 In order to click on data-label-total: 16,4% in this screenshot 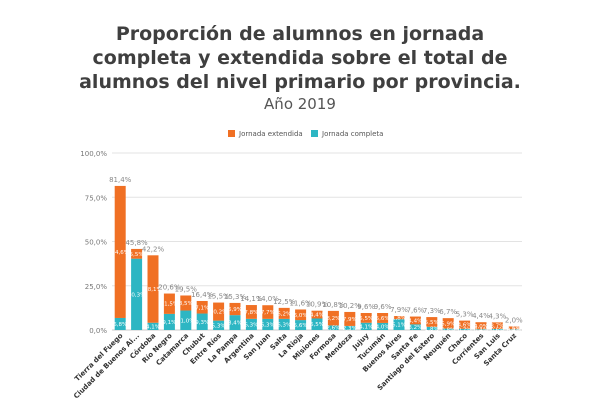, I will do `click(202, 295)`.